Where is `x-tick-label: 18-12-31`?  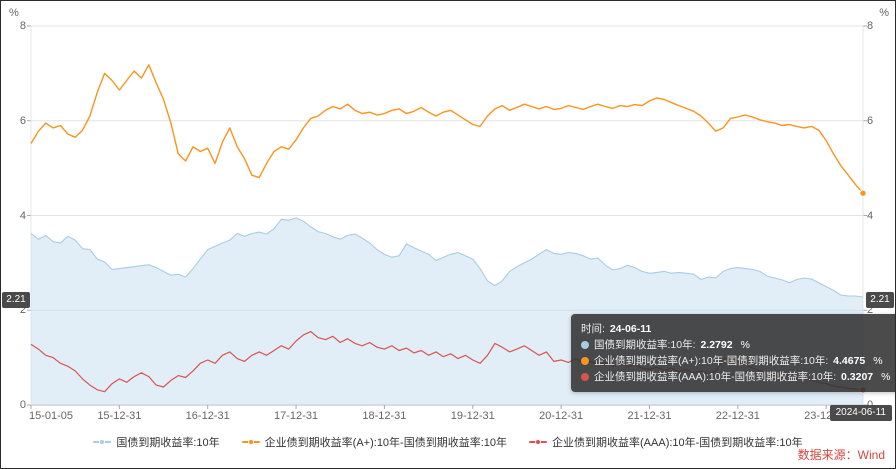
x-tick-label: 18-12-31 is located at coordinates (384, 416).